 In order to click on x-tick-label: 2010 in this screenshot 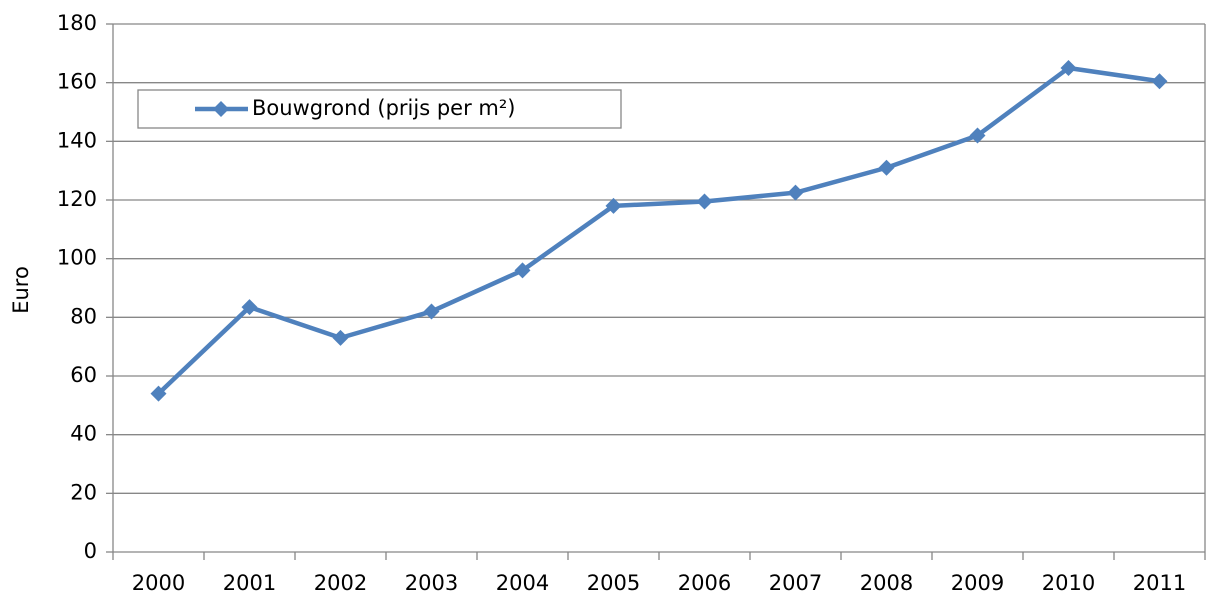, I will do `click(1068, 583)`.